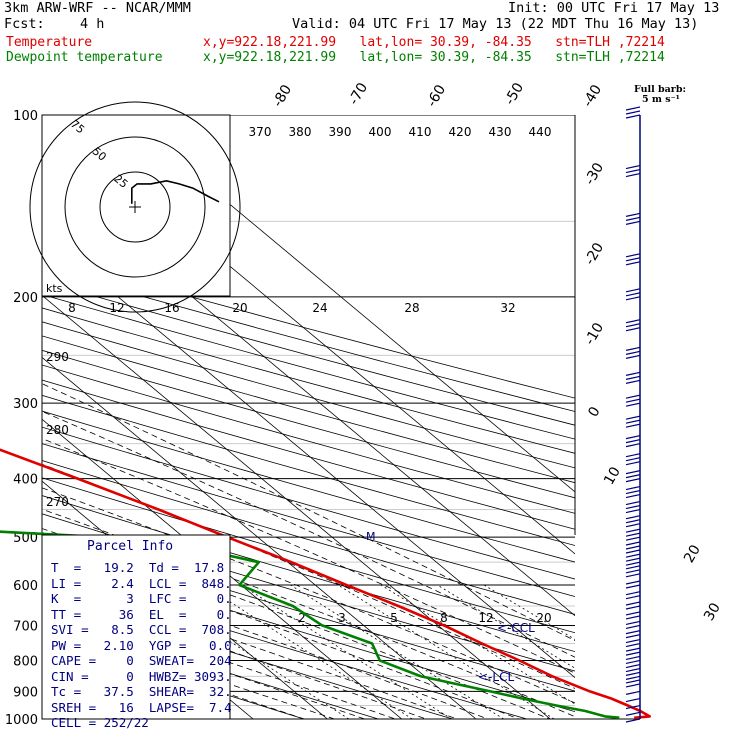  I want to click on isotherm-label: 10, so click(612, 475).